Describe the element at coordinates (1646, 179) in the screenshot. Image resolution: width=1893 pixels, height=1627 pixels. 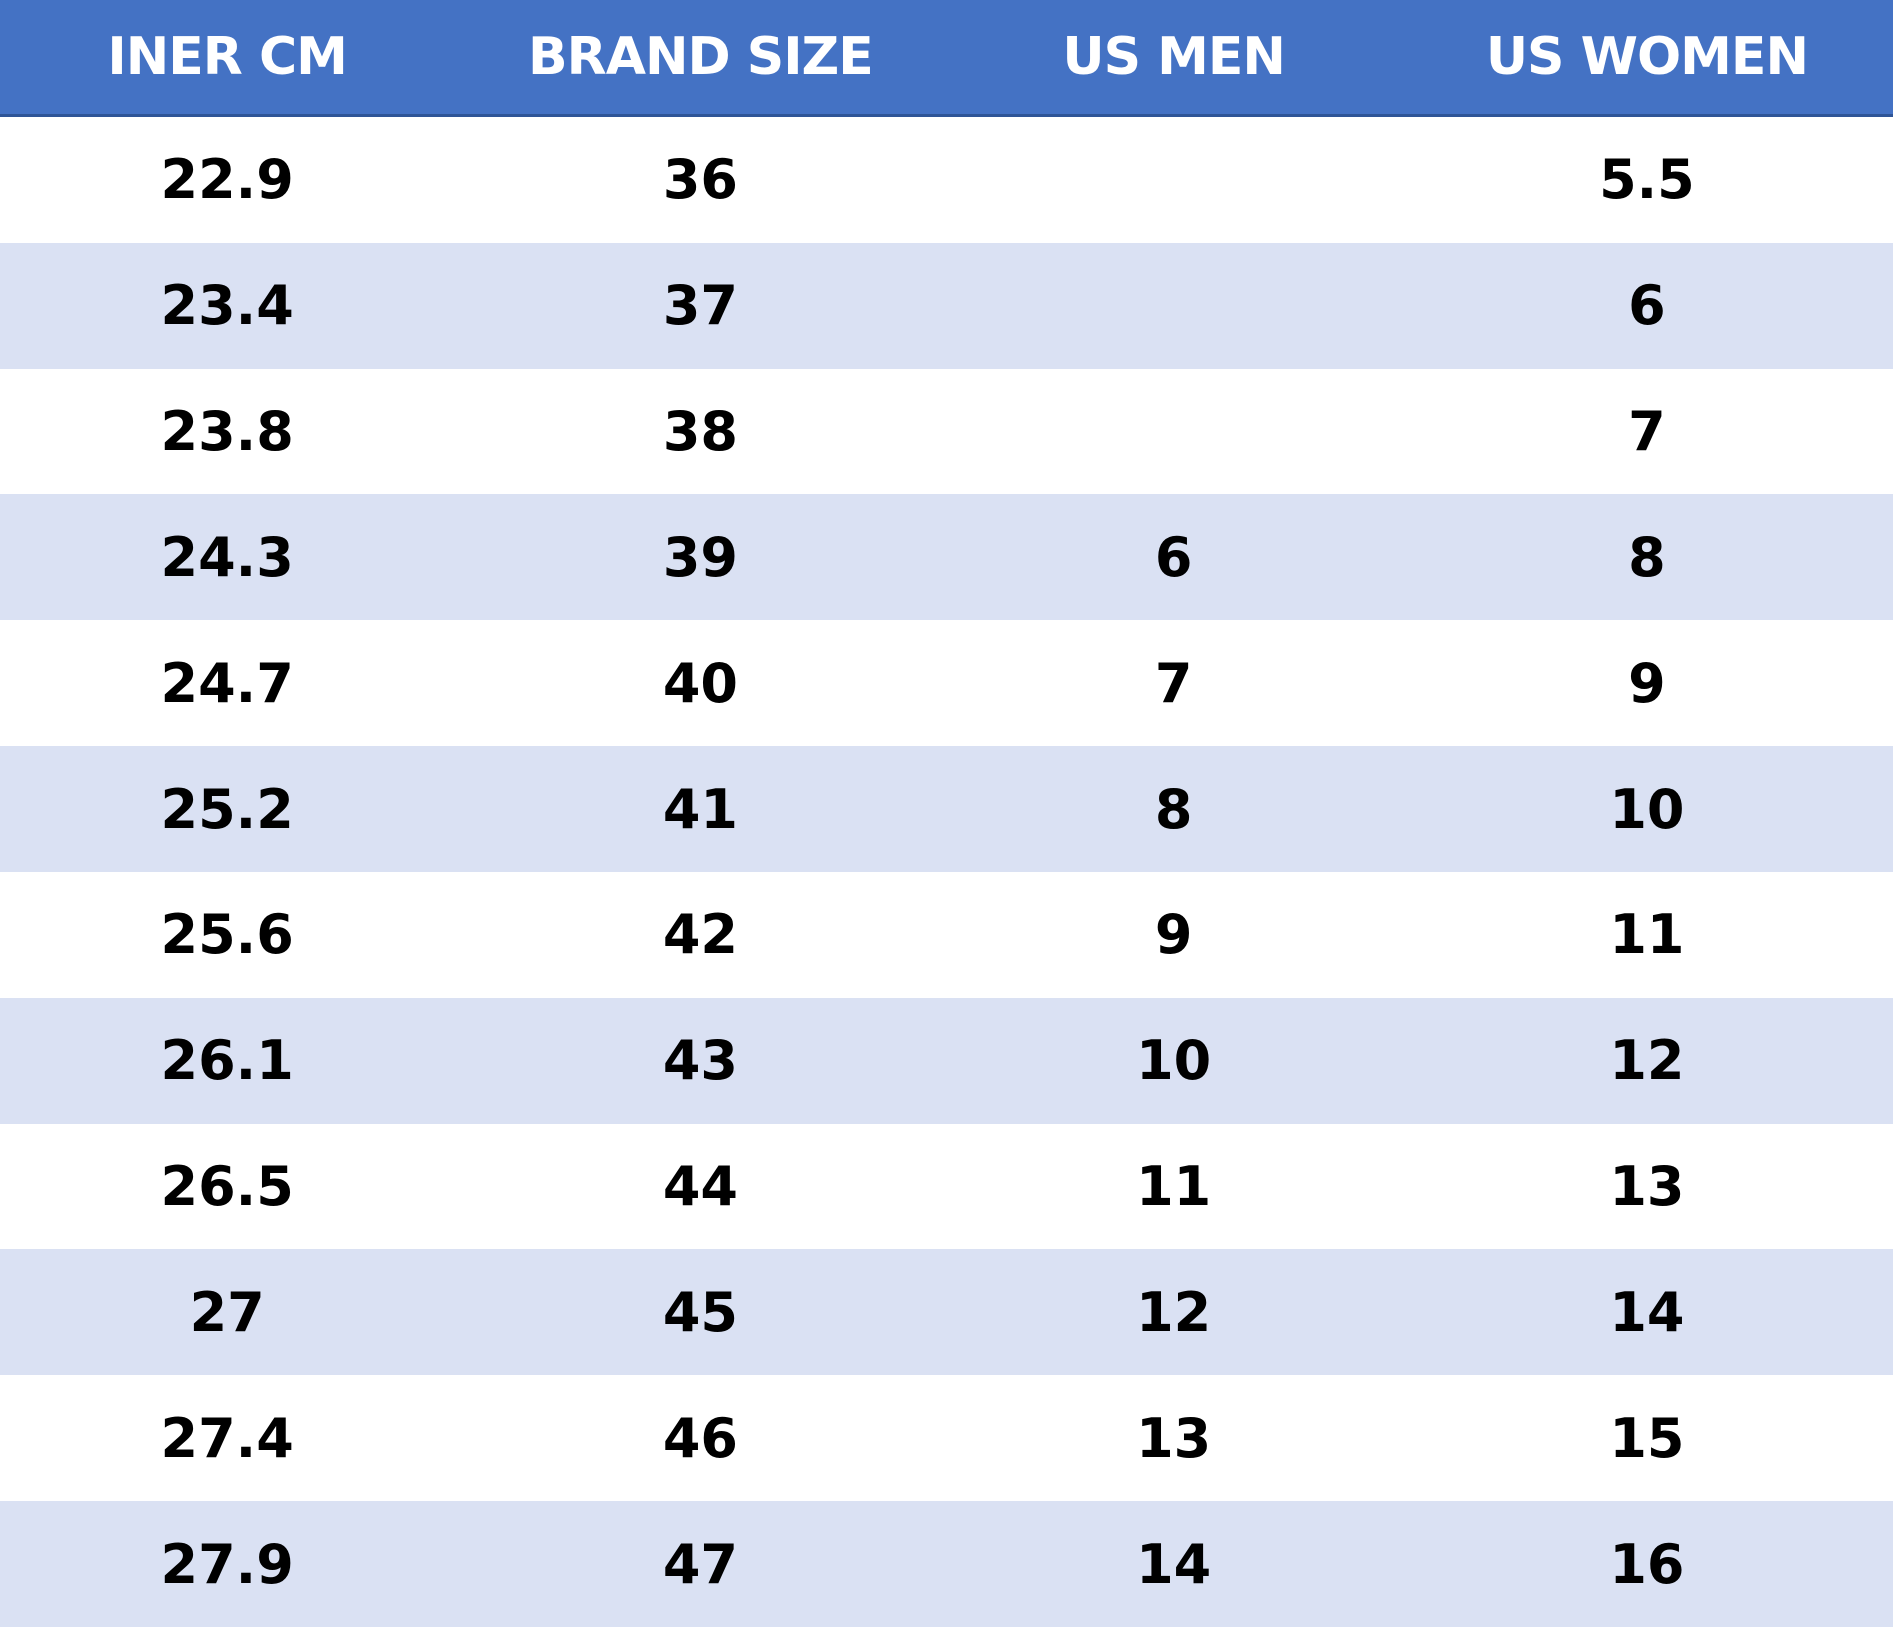
I see `cell-us-women: 5.5` at that location.